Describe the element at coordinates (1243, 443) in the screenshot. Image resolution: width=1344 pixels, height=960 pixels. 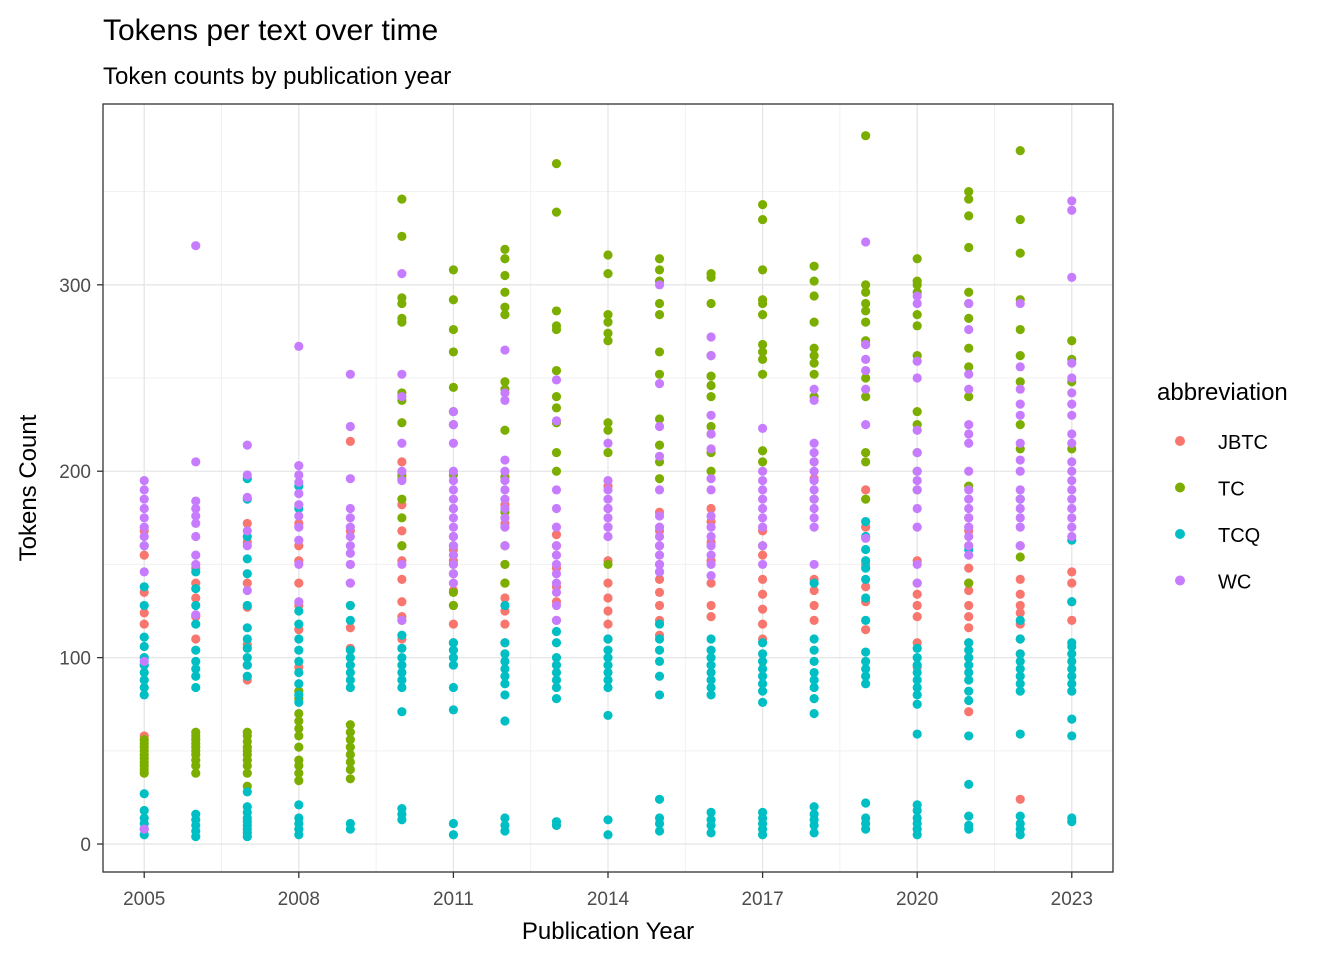
I see `legend-label-jbtc: JBTC` at that location.